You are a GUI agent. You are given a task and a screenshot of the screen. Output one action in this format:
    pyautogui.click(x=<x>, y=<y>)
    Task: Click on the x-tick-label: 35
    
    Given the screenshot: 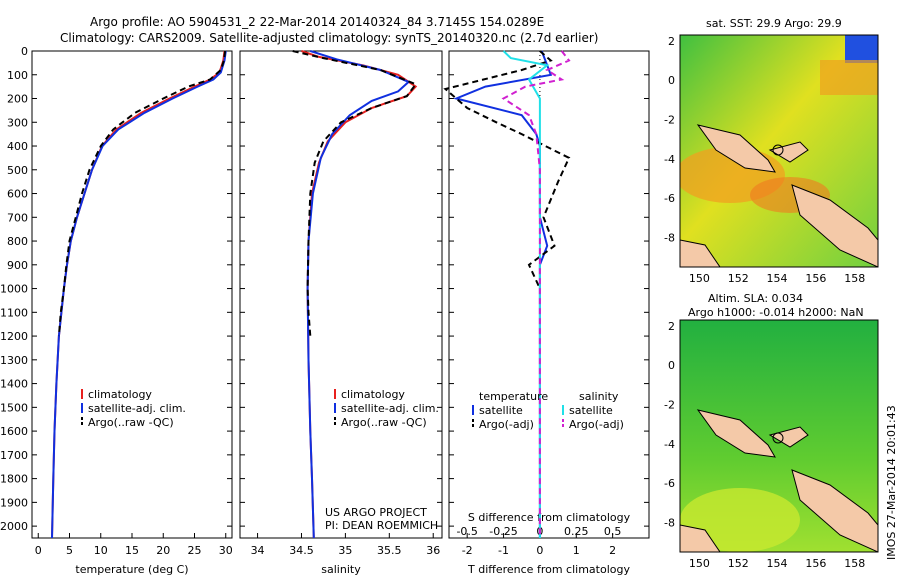 What is the action you would take?
    pyautogui.click(x=345, y=550)
    